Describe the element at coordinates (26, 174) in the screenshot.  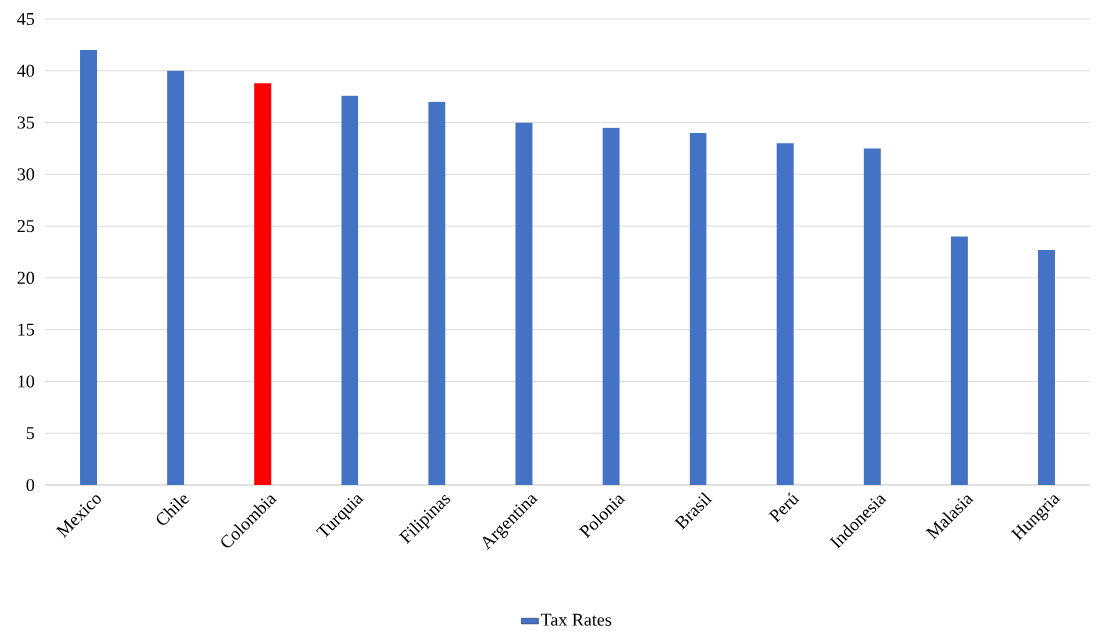
I see `y-tick-label: 30` at that location.